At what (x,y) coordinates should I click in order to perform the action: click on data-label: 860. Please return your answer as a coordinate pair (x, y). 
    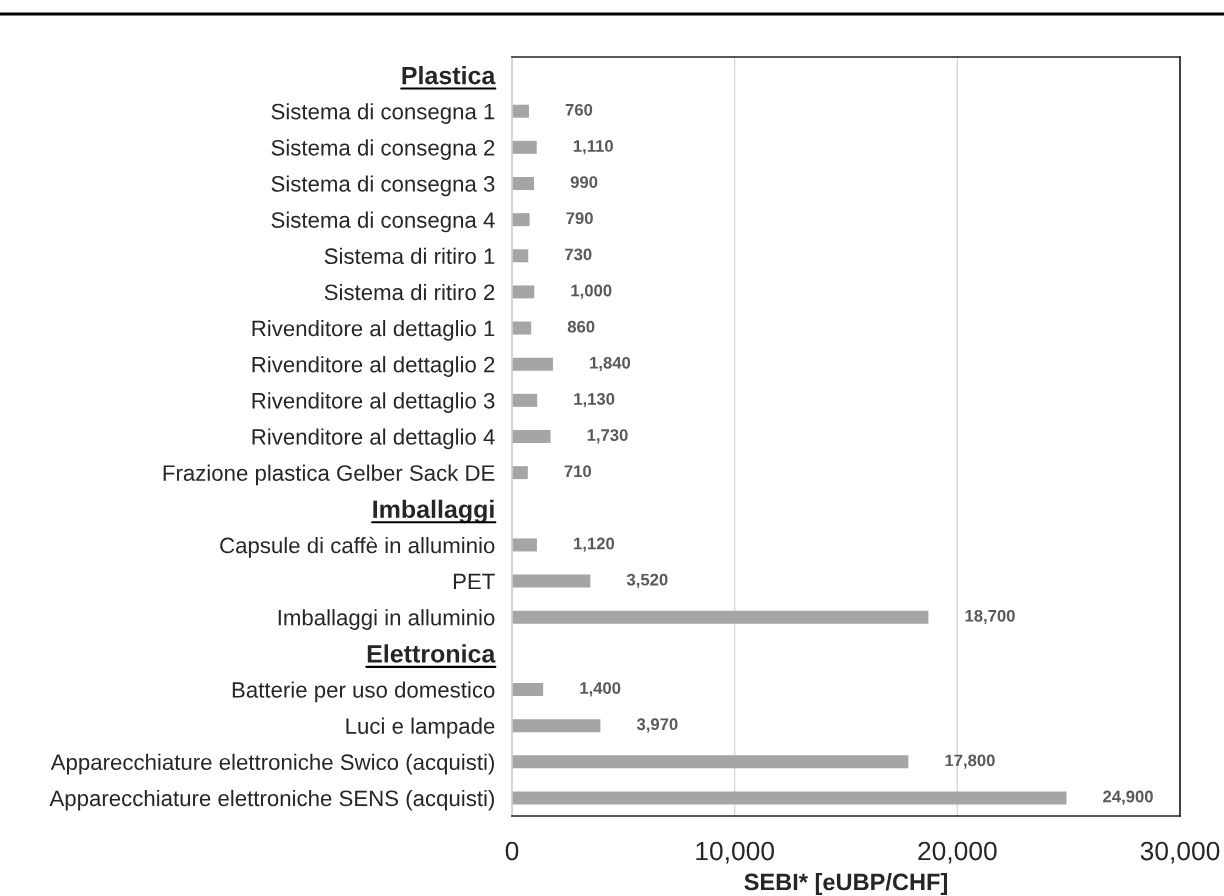
    Looking at the image, I should click on (581, 326).